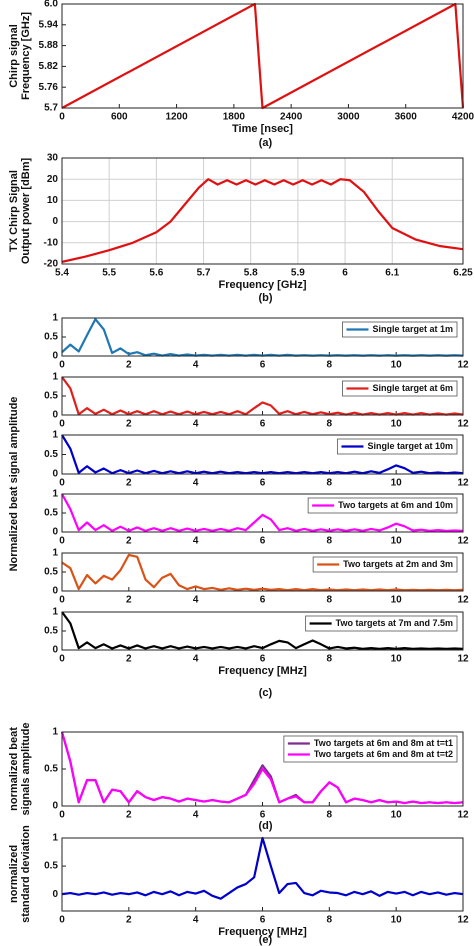 This screenshot has width=474, height=946. Describe the element at coordinates (463, 273) in the screenshot. I see `x-tick-label: 6.25` at that location.